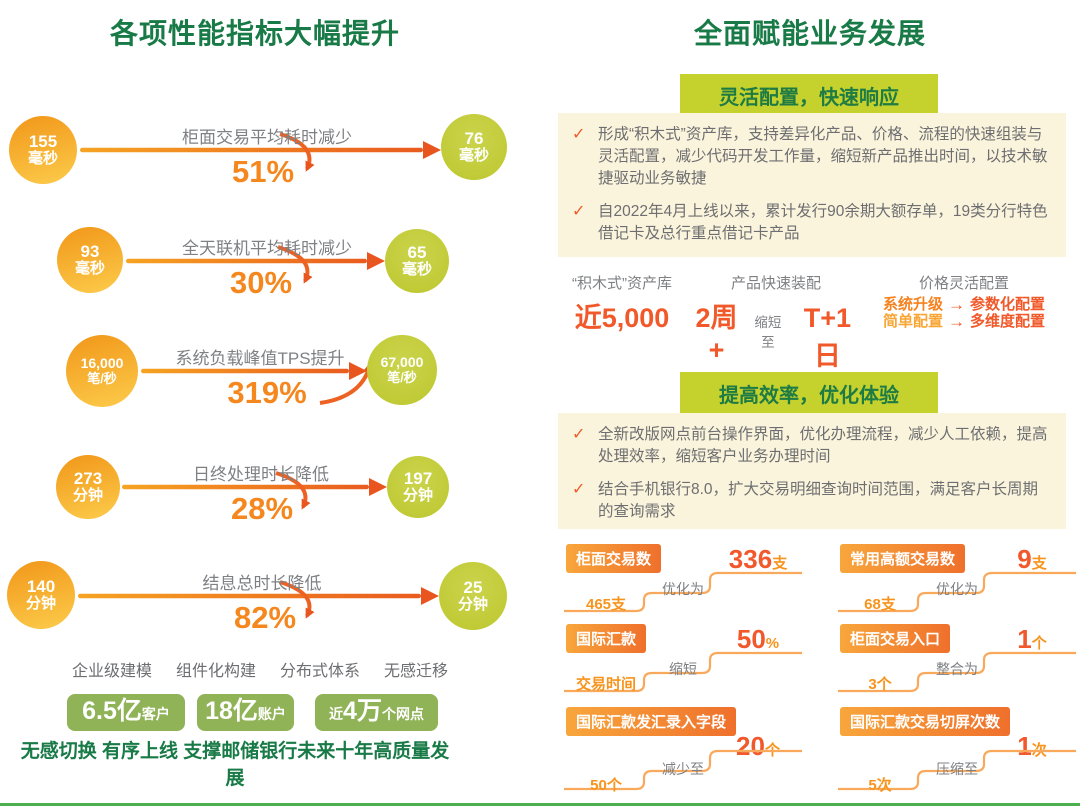  Describe the element at coordinates (102, 362) in the screenshot. I see `before-value: 16,000` at that location.